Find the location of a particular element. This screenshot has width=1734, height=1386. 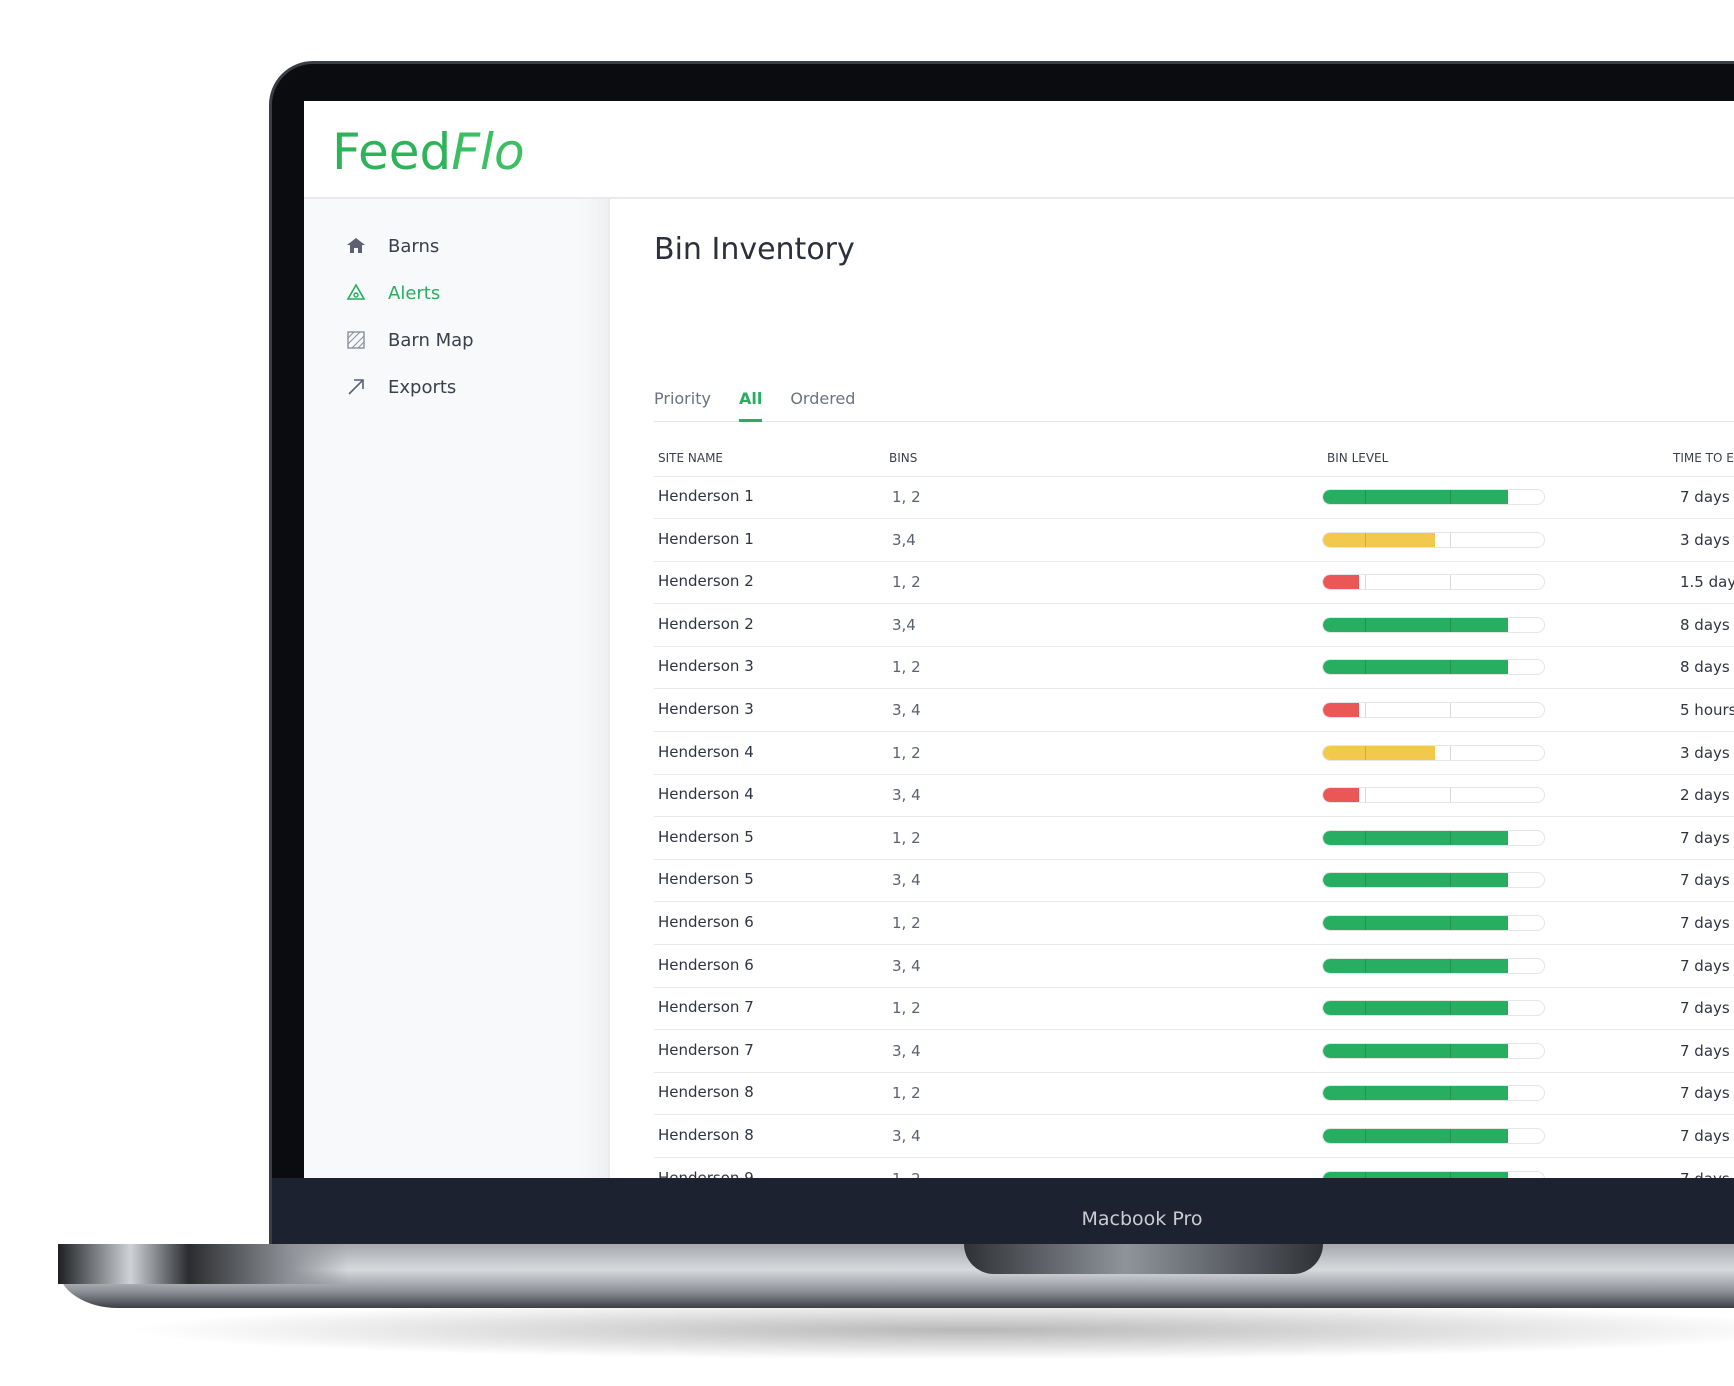

time-to-empty: 3 days is located at coordinates (1705, 752).